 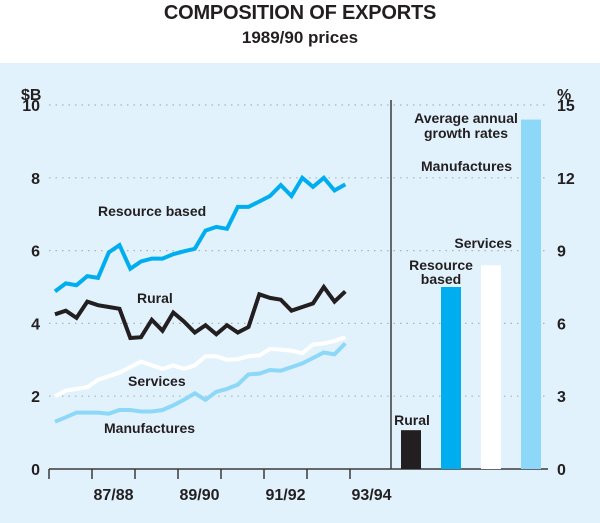 I want to click on y-tick-label-right: 12, so click(x=566, y=179).